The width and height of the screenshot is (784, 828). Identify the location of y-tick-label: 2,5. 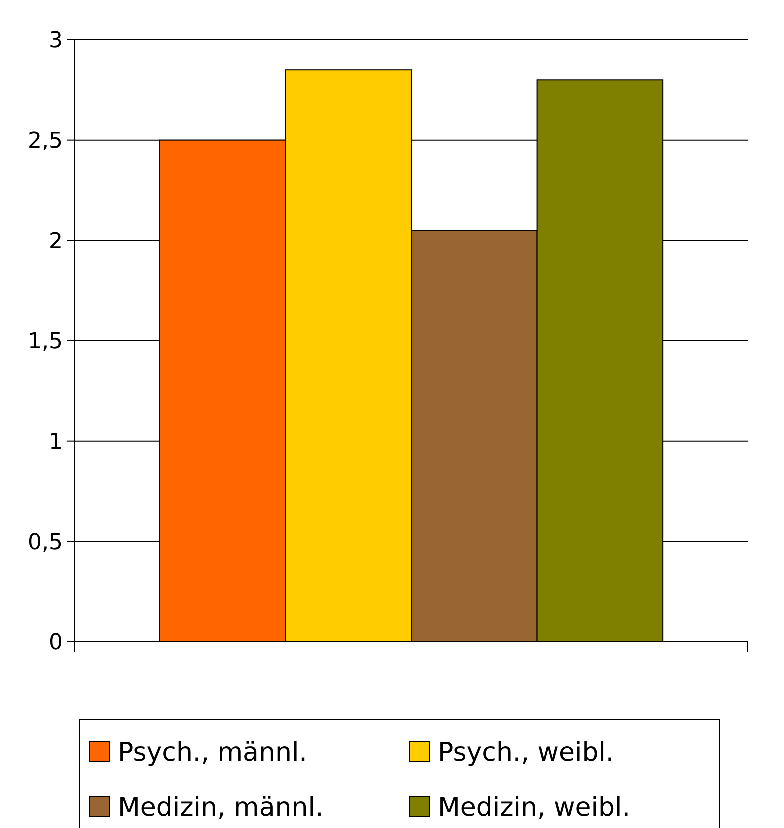
(45, 141).